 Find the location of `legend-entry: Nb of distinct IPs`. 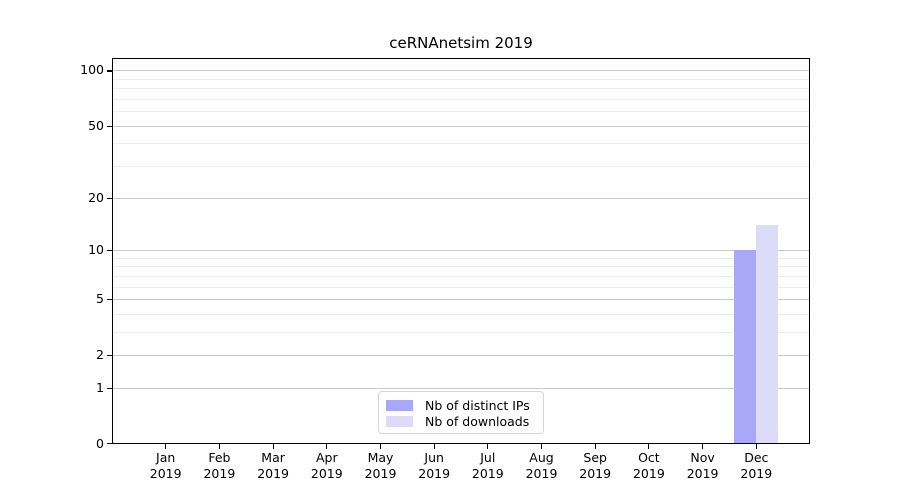

legend-entry: Nb of distinct IPs is located at coordinates (461, 405).